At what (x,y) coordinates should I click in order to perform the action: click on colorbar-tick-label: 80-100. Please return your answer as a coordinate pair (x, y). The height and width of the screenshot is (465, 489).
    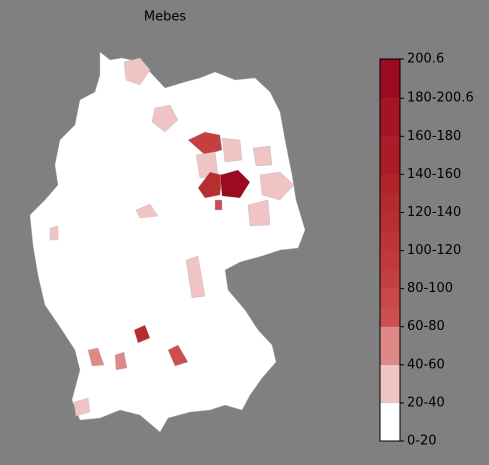
    Looking at the image, I should click on (430, 288).